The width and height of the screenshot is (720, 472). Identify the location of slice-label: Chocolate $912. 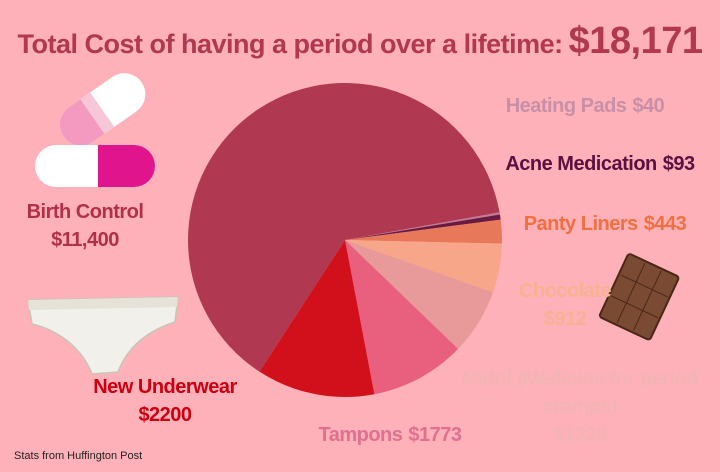
(565, 305).